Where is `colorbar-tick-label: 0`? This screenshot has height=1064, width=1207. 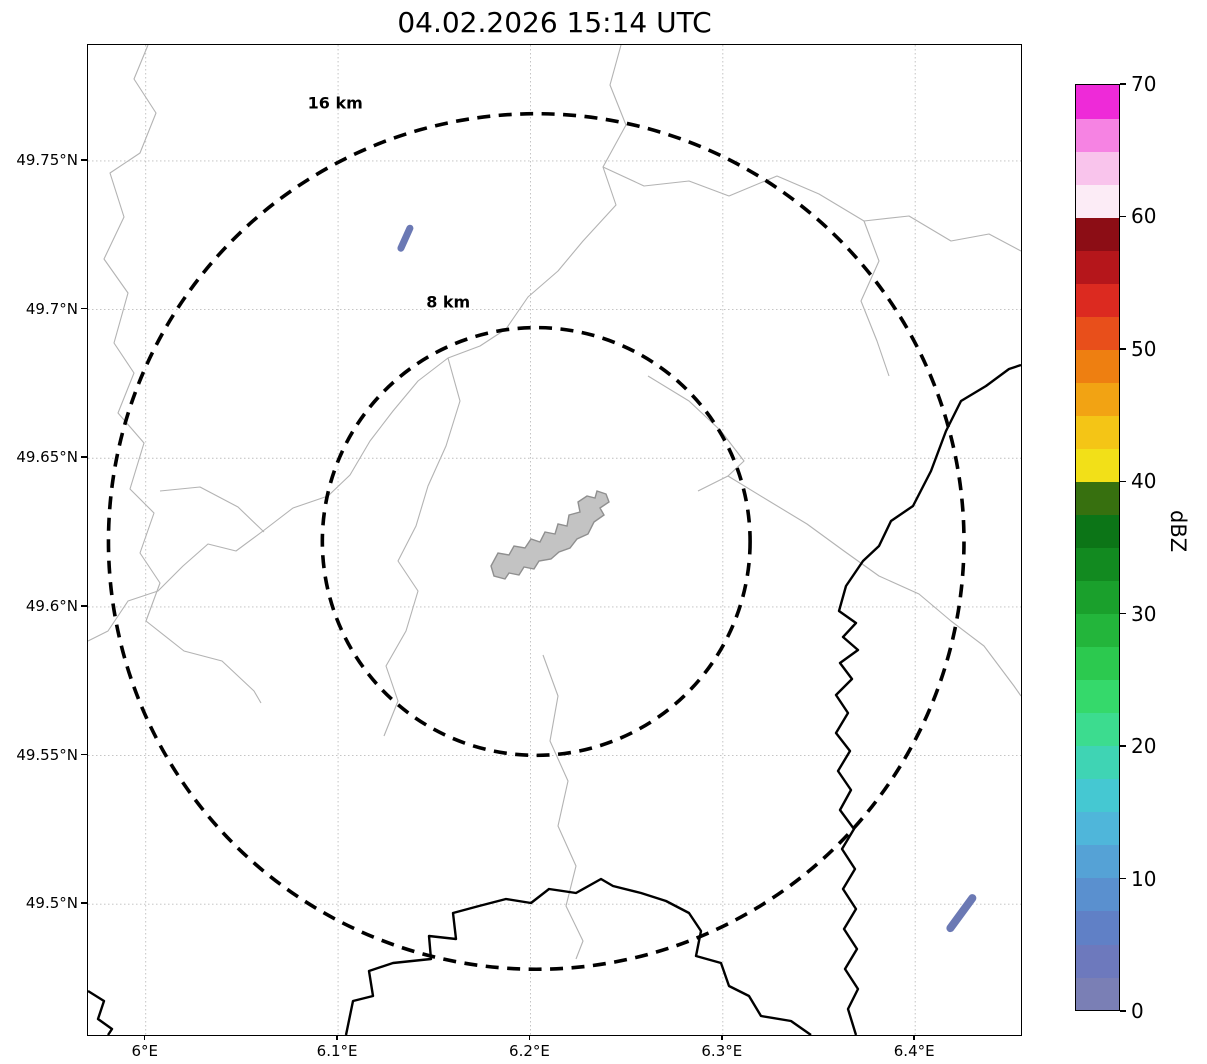
colorbar-tick-label: 0 is located at coordinates (1137, 1011).